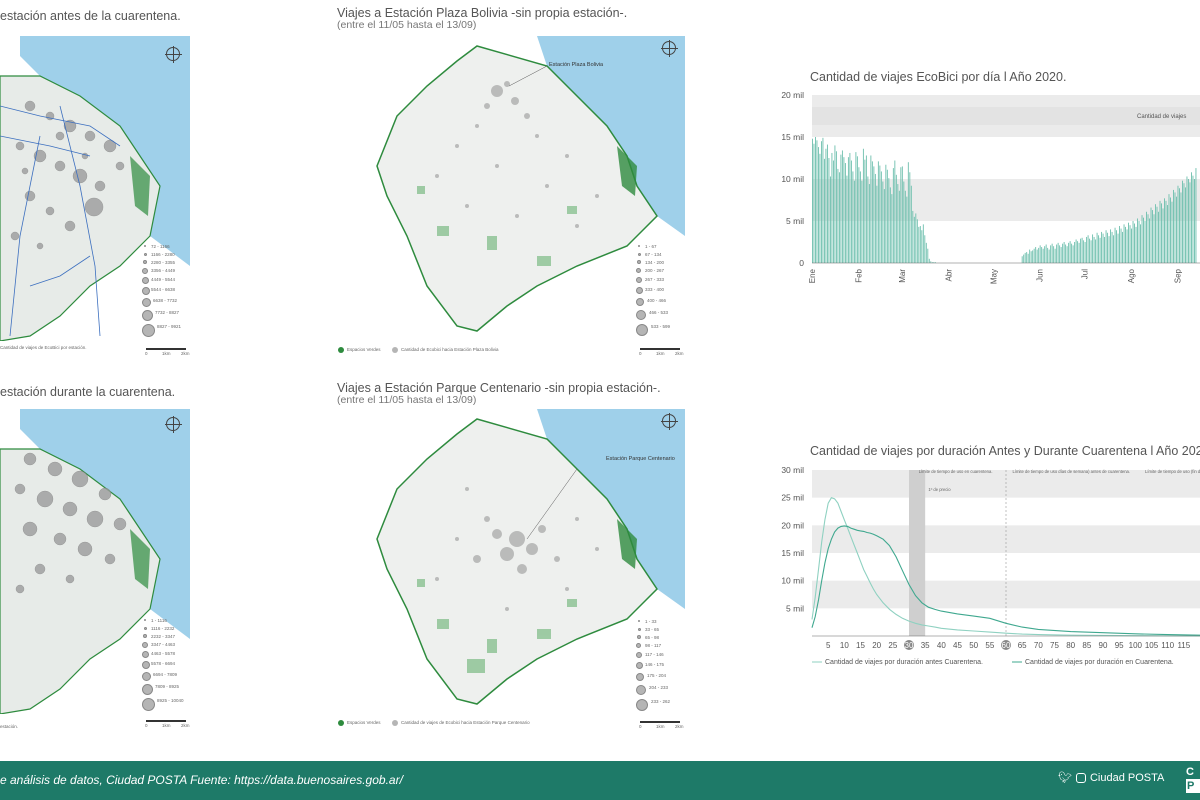  Describe the element at coordinates (812, 275) in the screenshot. I see `x-tick-label: Ene` at that location.